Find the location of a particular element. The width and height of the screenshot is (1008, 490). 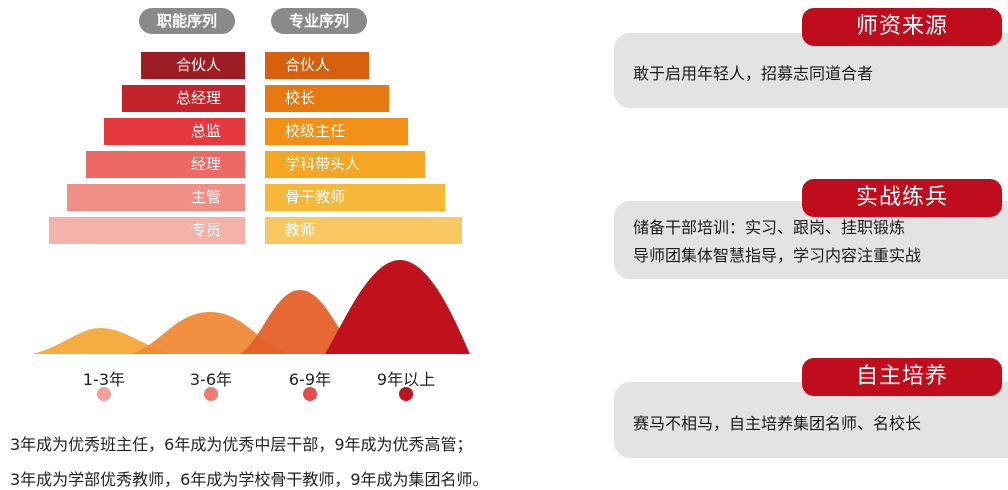

badge-self-cultivation: 自主培养 is located at coordinates (902, 377).